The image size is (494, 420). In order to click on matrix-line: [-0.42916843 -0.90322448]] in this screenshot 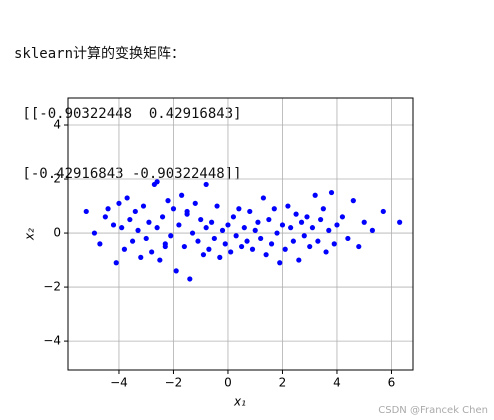, I will do `click(128, 174)`.